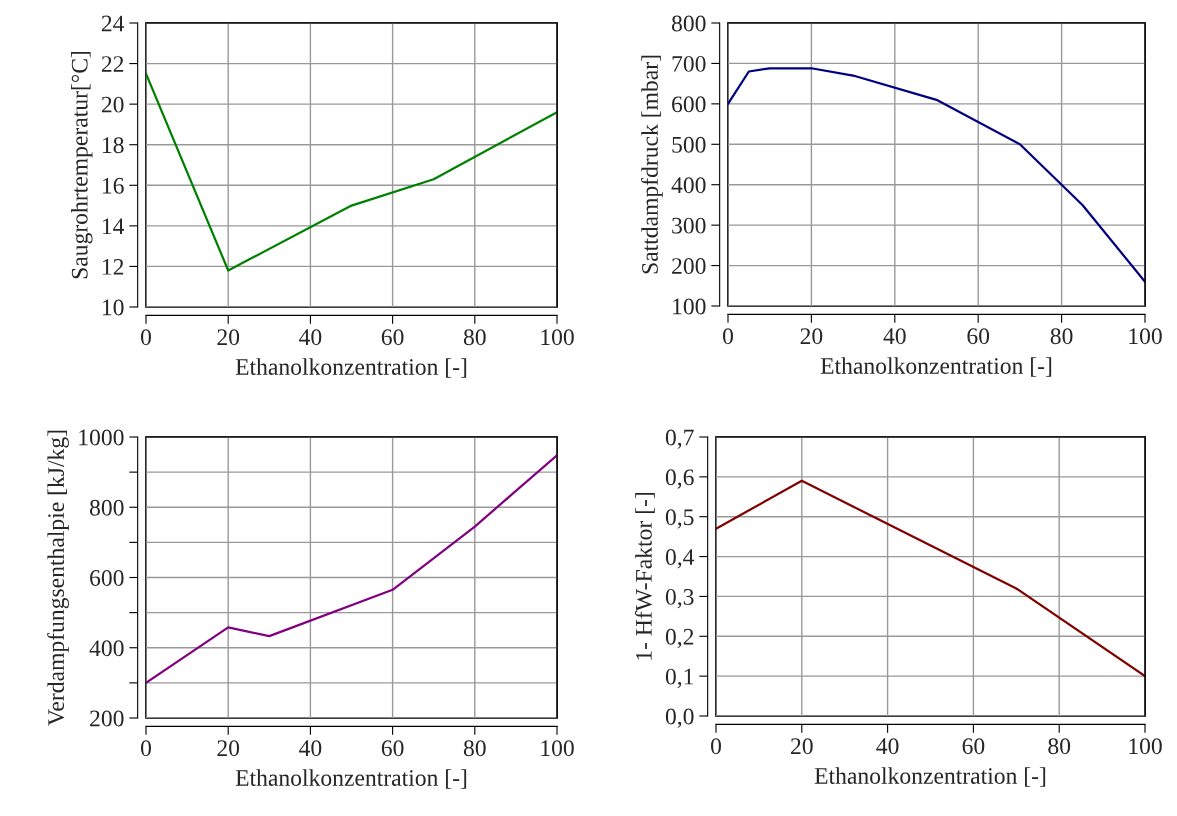  I want to click on y-axis-title: 1- HfW-Faktor [-], so click(644, 576).